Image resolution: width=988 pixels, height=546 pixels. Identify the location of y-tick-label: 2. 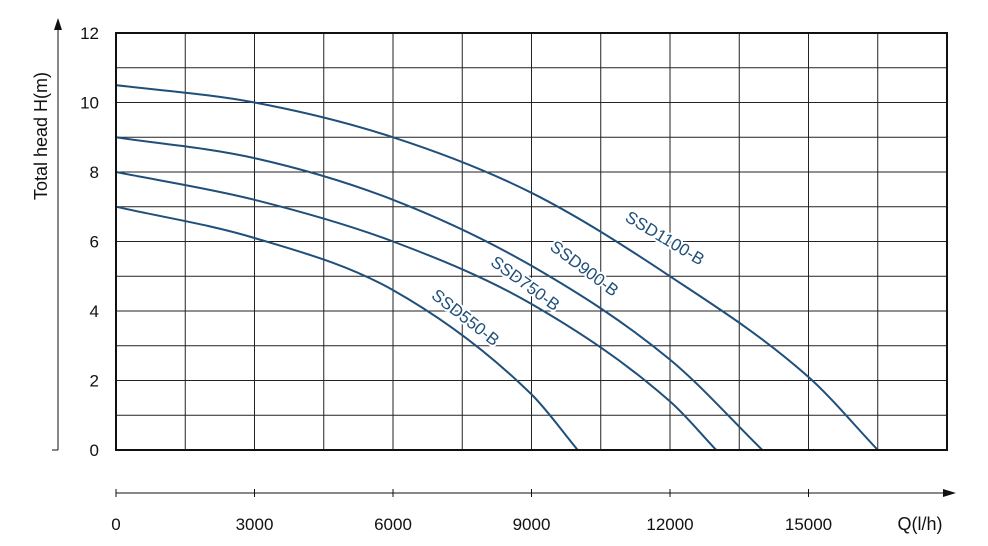
(94, 381).